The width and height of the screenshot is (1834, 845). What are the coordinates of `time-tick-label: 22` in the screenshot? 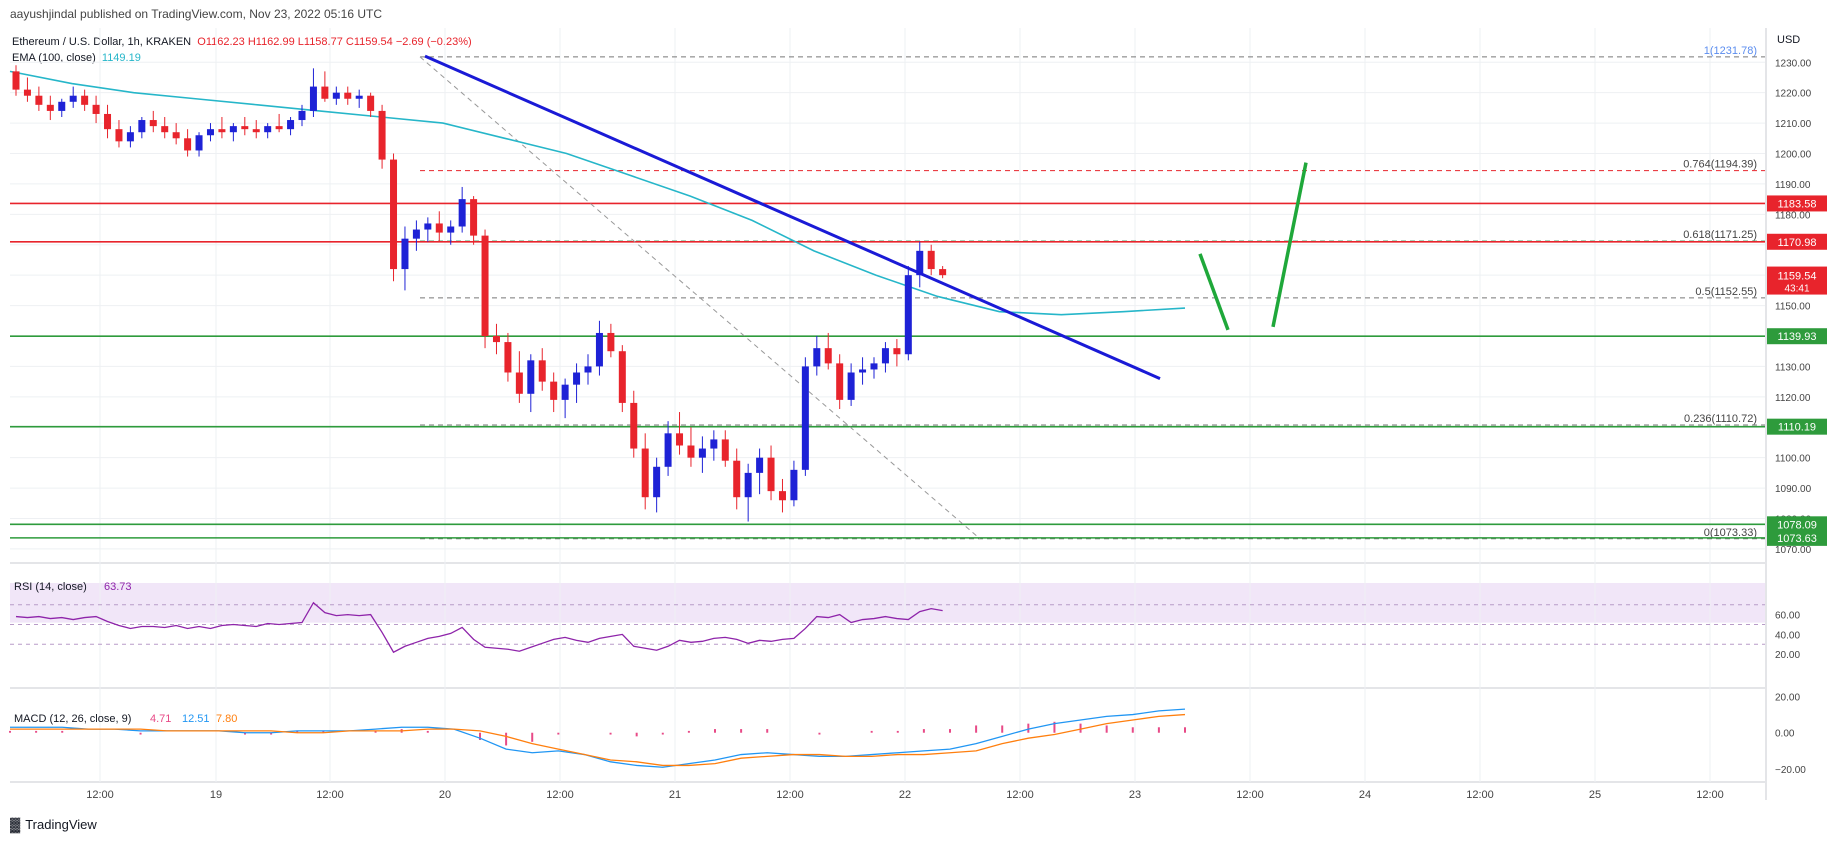 It's located at (905, 795).